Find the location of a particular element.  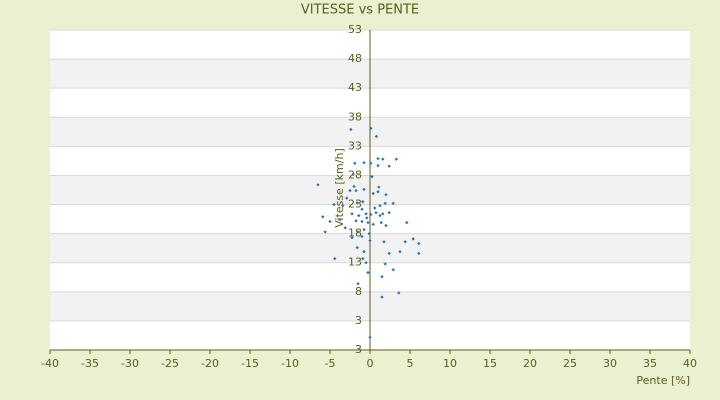

x-tick-label: 25 is located at coordinates (570, 363).